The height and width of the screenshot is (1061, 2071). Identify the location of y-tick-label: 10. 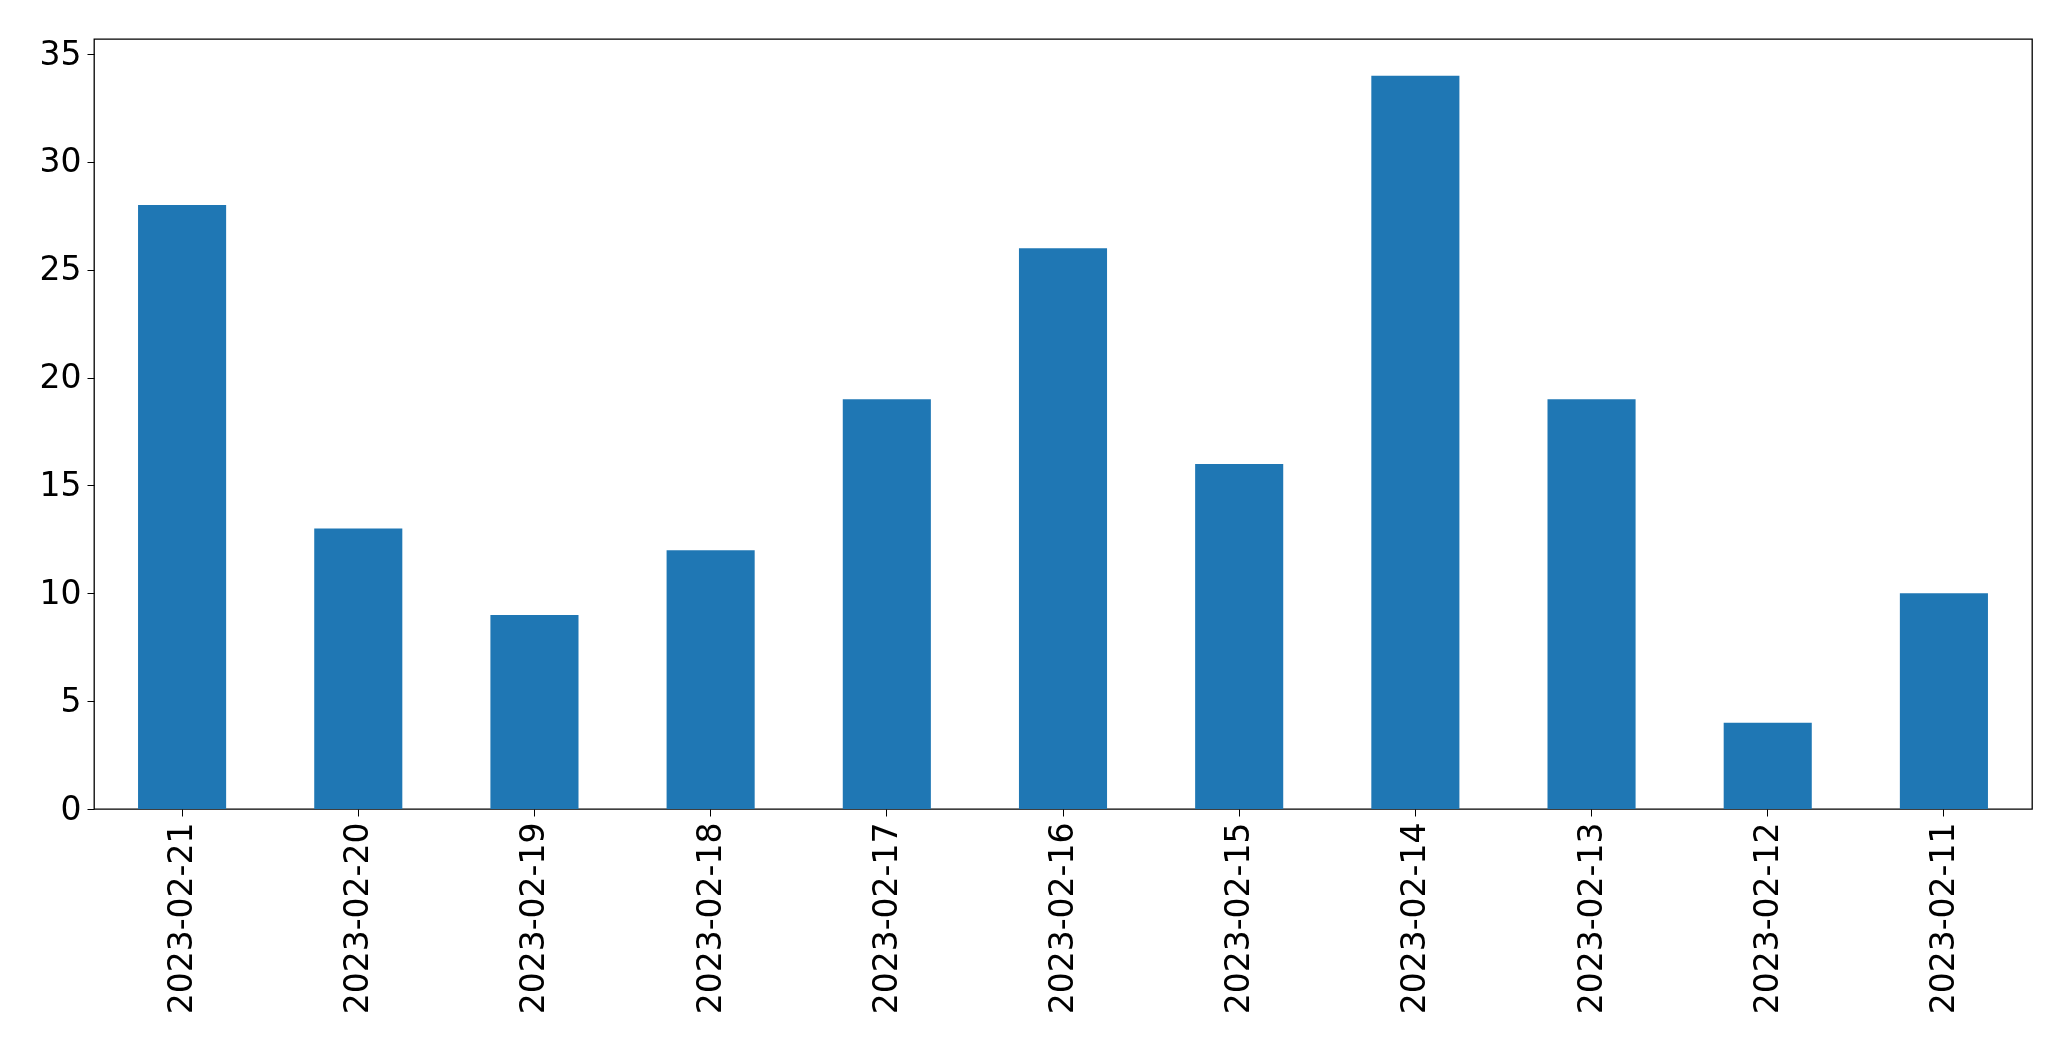
(60, 592).